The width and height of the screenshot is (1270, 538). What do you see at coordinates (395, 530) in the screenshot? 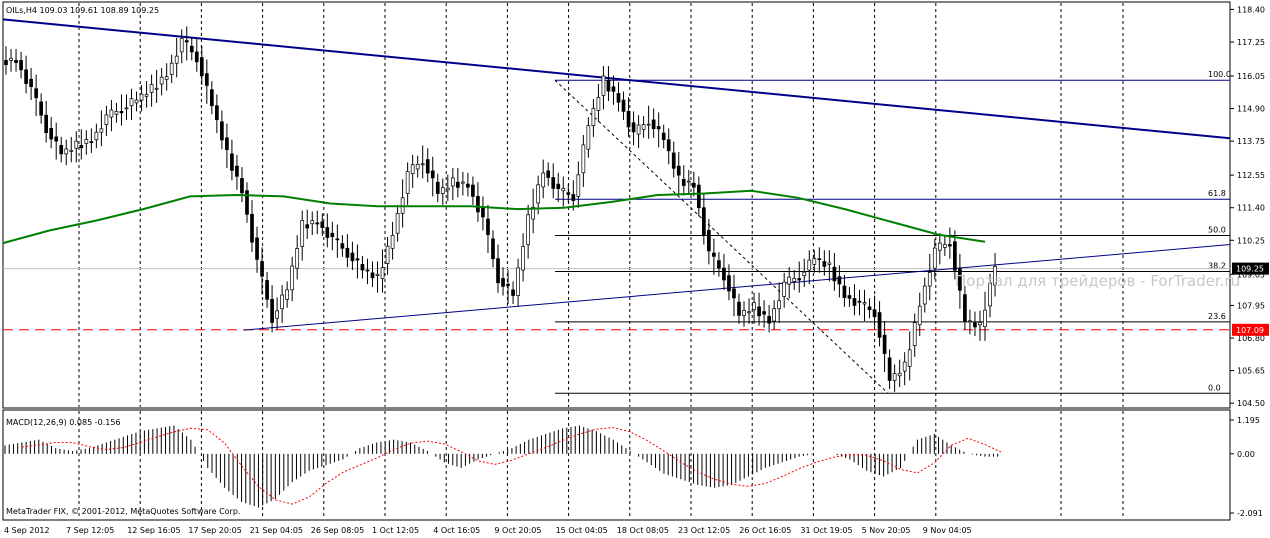
I see `time-tick-label: 1 Oct 12:05` at bounding box center [395, 530].